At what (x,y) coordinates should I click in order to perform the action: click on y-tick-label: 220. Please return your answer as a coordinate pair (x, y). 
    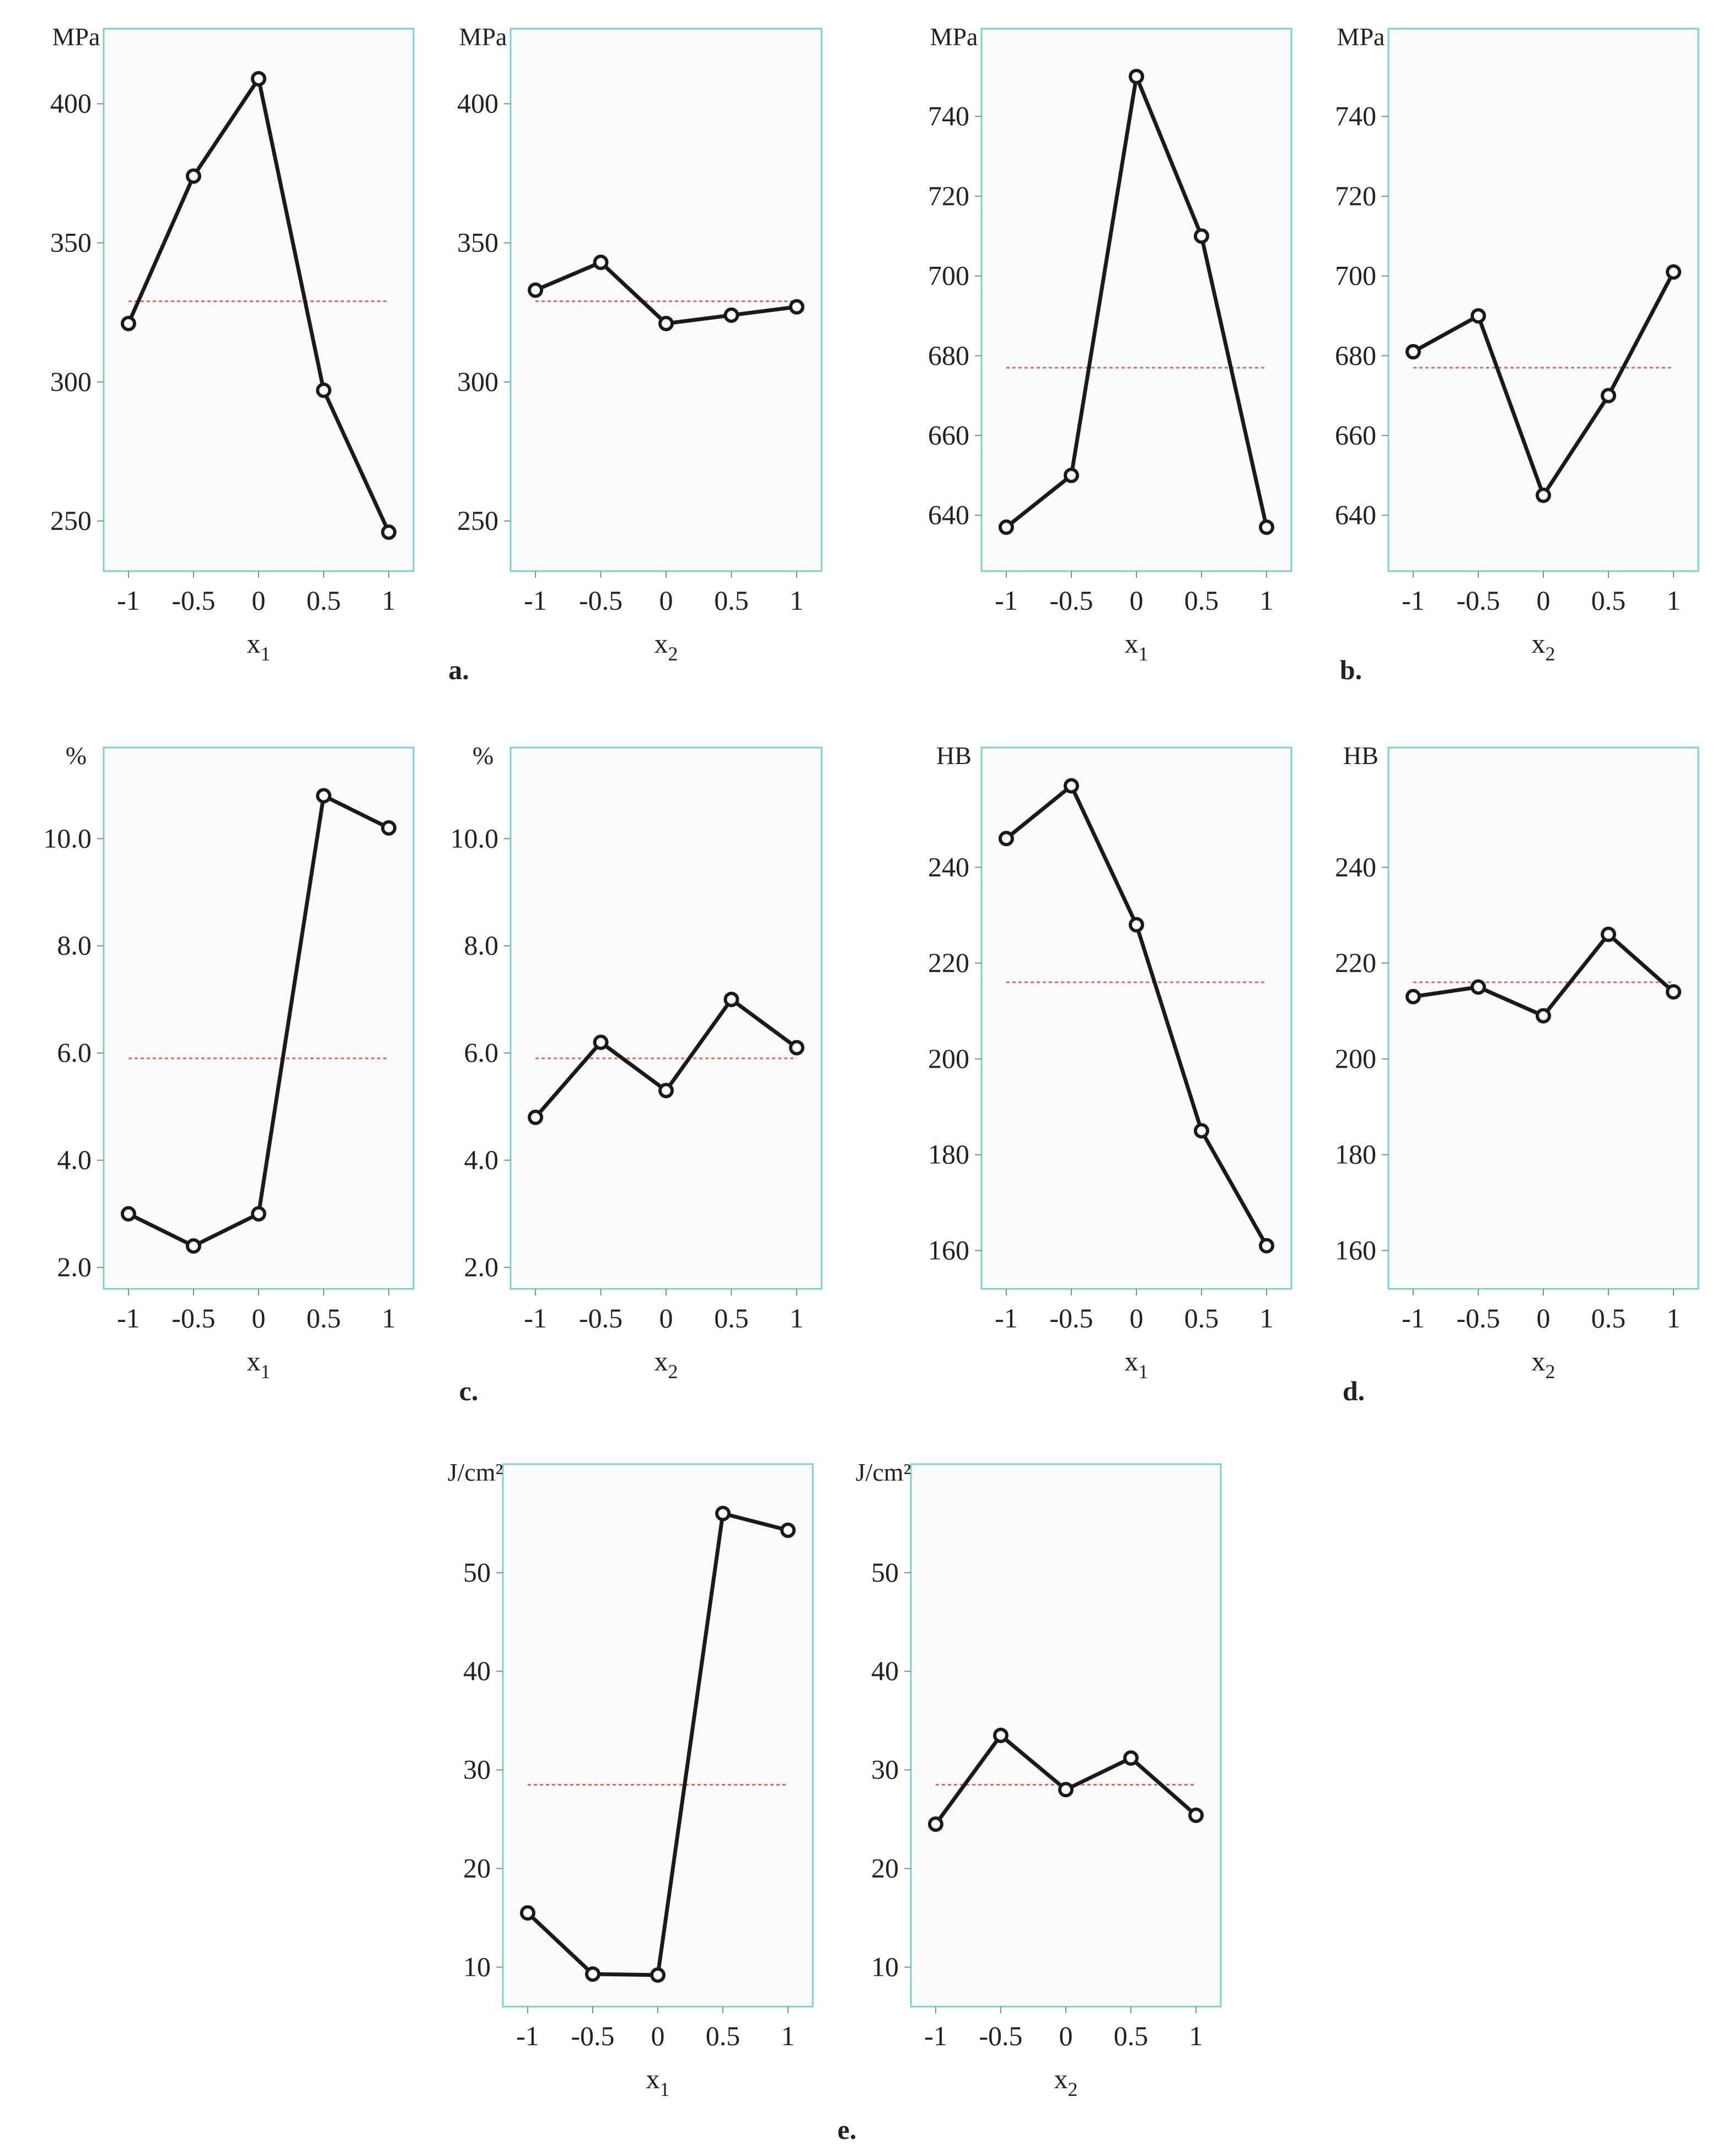
    Looking at the image, I should click on (949, 962).